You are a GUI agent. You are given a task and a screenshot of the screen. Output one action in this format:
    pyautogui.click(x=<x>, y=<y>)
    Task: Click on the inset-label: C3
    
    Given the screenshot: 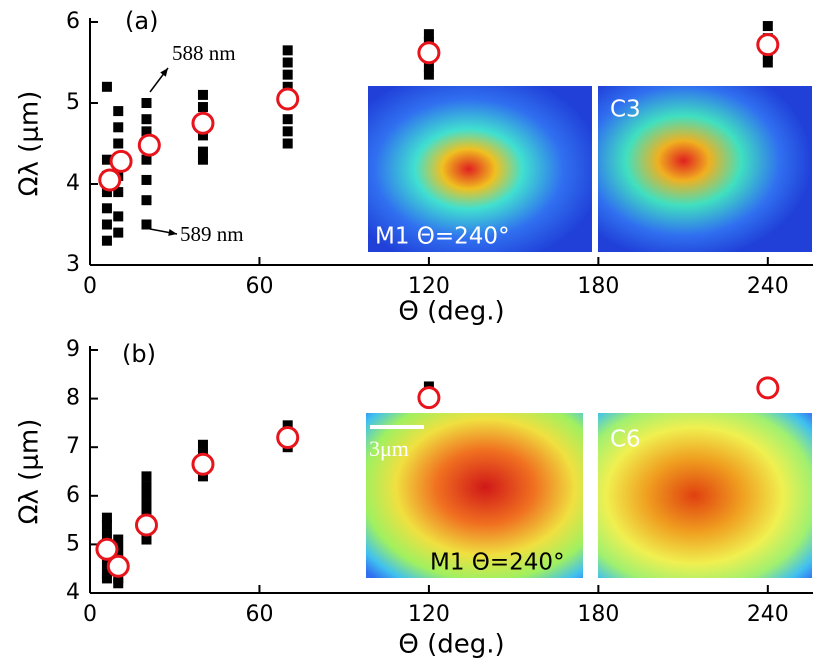 What is the action you would take?
    pyautogui.click(x=625, y=110)
    